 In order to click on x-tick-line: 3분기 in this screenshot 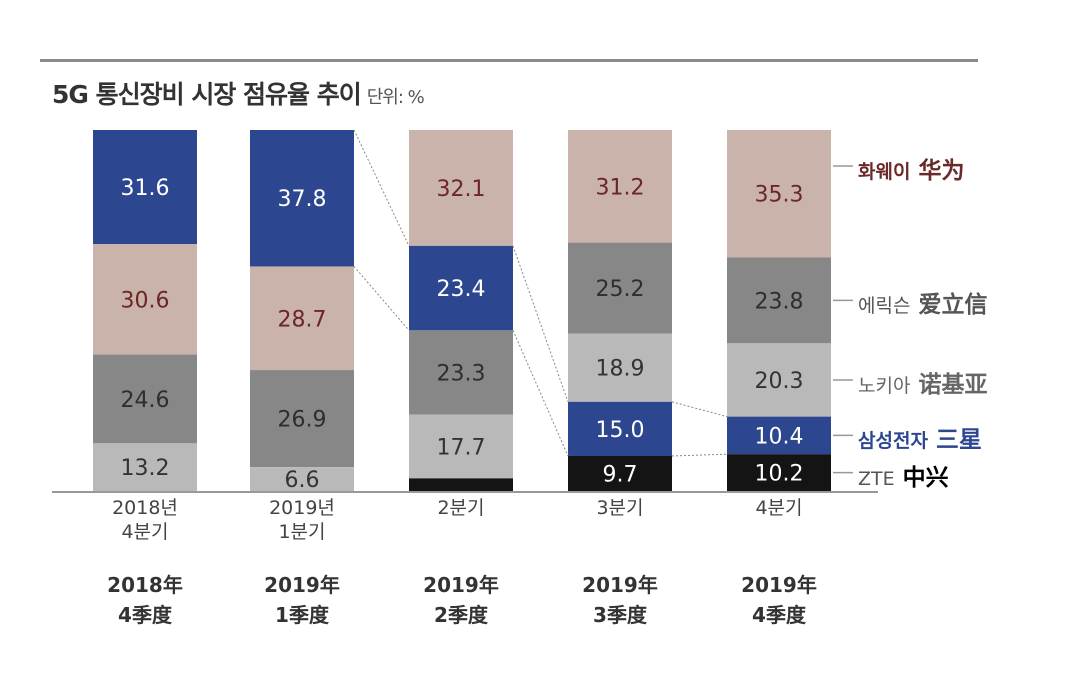, I will do `click(620, 508)`.